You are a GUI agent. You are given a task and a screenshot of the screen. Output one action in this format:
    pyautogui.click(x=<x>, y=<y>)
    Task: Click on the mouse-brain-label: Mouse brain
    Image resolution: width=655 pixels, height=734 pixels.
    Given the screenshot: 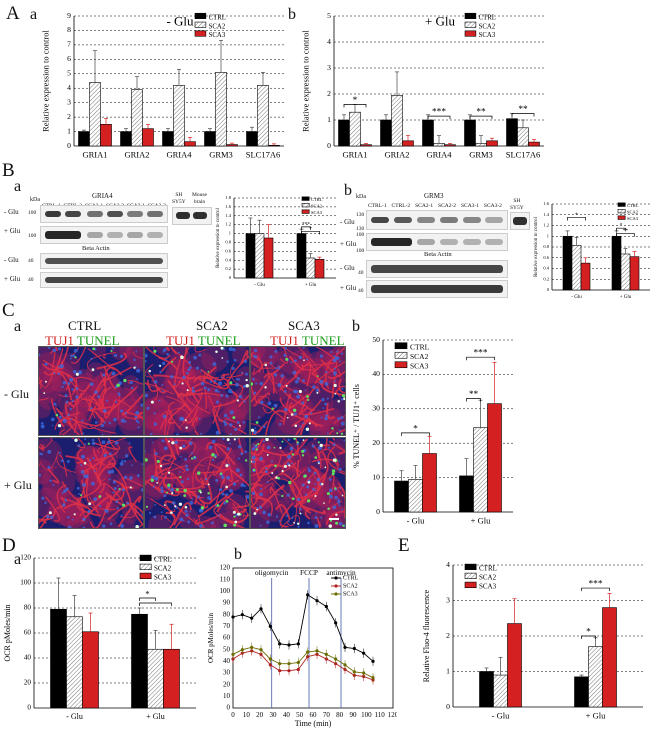 What is the action you would take?
    pyautogui.click(x=199, y=199)
    